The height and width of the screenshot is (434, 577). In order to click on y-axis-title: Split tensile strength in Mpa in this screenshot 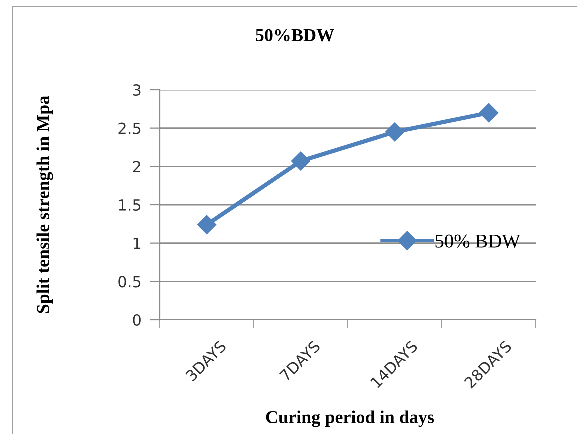, I will do `click(45, 205)`.